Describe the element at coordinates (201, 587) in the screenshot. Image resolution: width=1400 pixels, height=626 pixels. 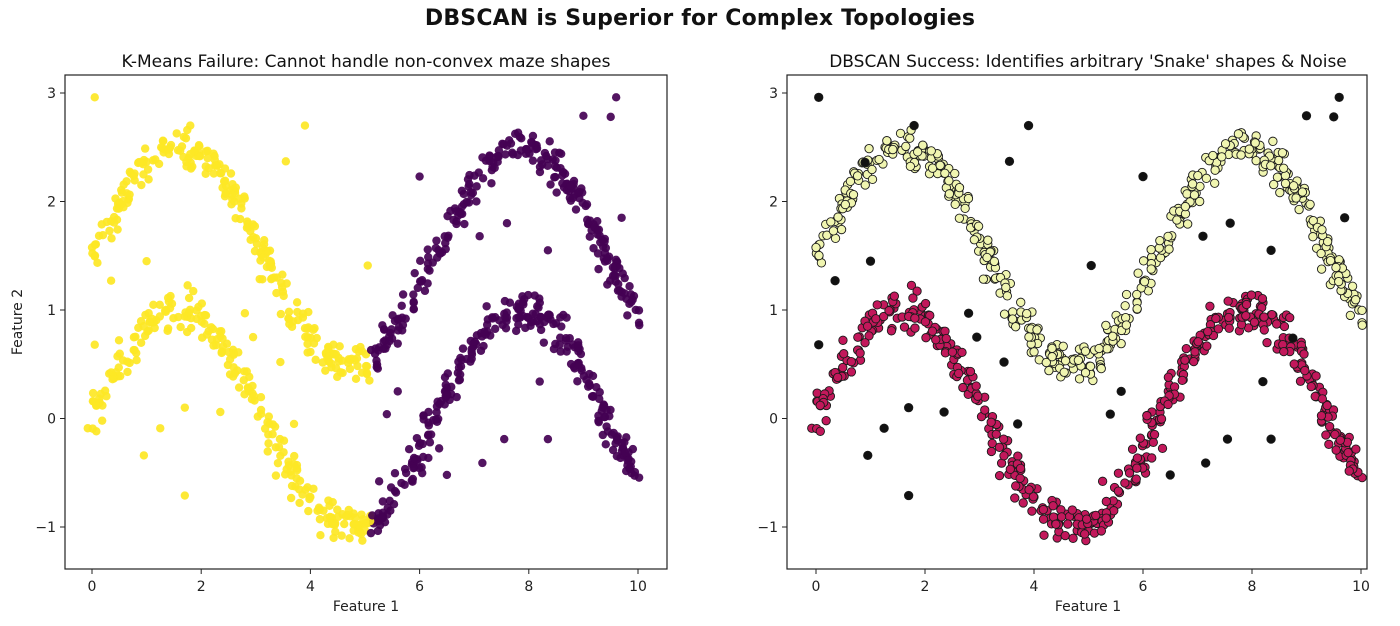
I see `x-tick-label: 2` at that location.